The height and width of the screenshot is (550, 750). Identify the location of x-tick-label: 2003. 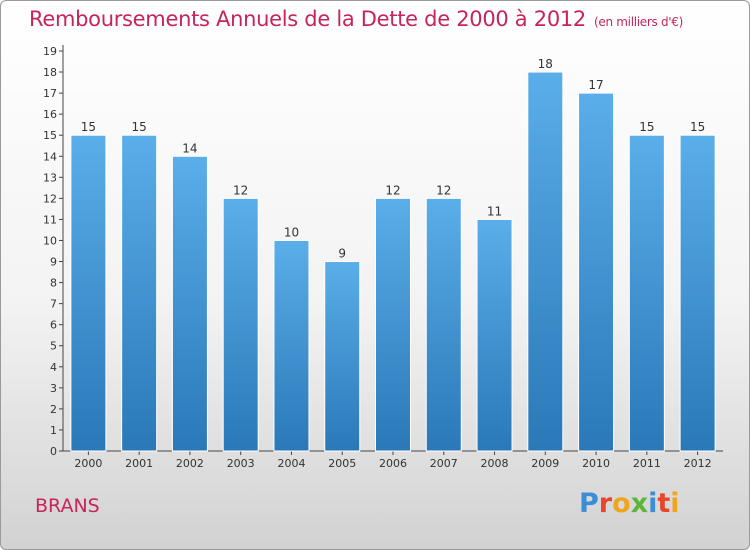
(241, 463).